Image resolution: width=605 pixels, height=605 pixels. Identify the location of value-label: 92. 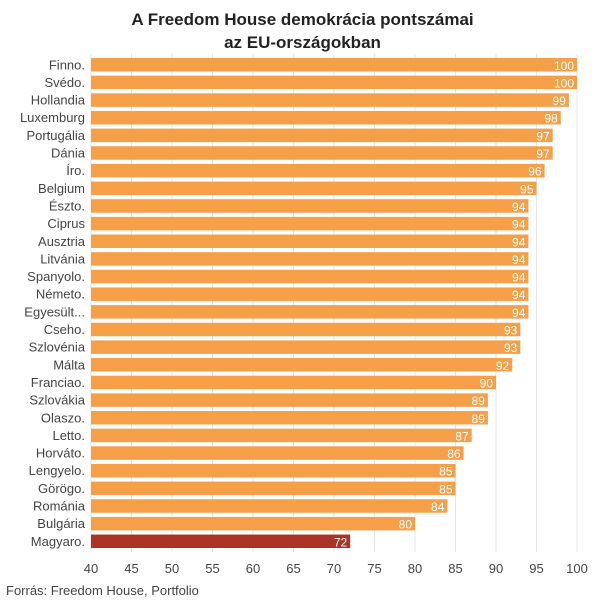
(503, 366).